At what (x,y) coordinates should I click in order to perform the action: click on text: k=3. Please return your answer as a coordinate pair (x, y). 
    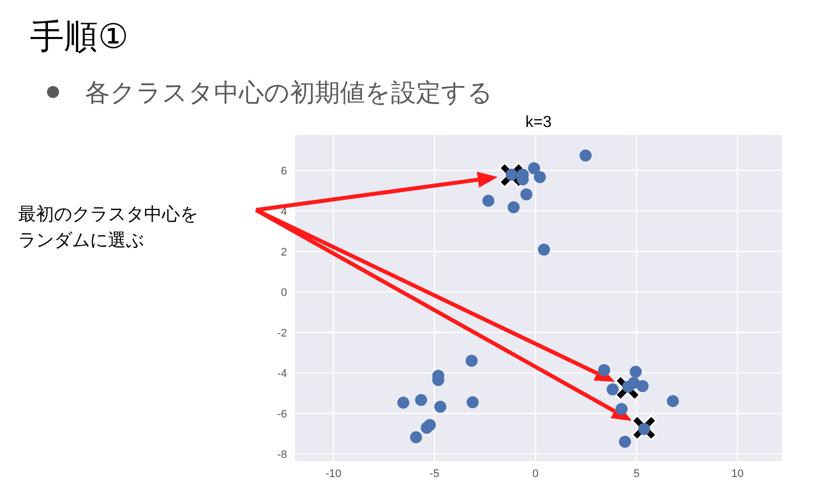
    Looking at the image, I should click on (538, 122).